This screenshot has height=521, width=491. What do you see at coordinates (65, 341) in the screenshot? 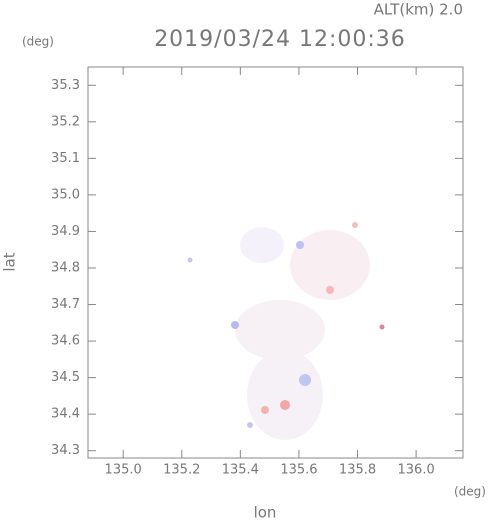
I see `y-tick-label: 34.6` at bounding box center [65, 341].